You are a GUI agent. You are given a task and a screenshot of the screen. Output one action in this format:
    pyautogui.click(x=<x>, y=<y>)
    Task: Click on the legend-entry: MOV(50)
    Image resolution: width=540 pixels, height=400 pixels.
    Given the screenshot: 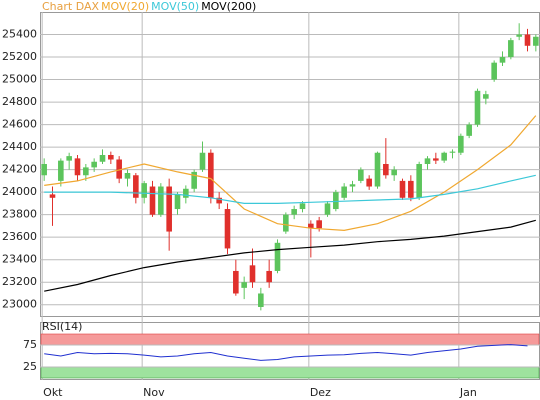 What is the action you would take?
    pyautogui.click(x=175, y=6)
    